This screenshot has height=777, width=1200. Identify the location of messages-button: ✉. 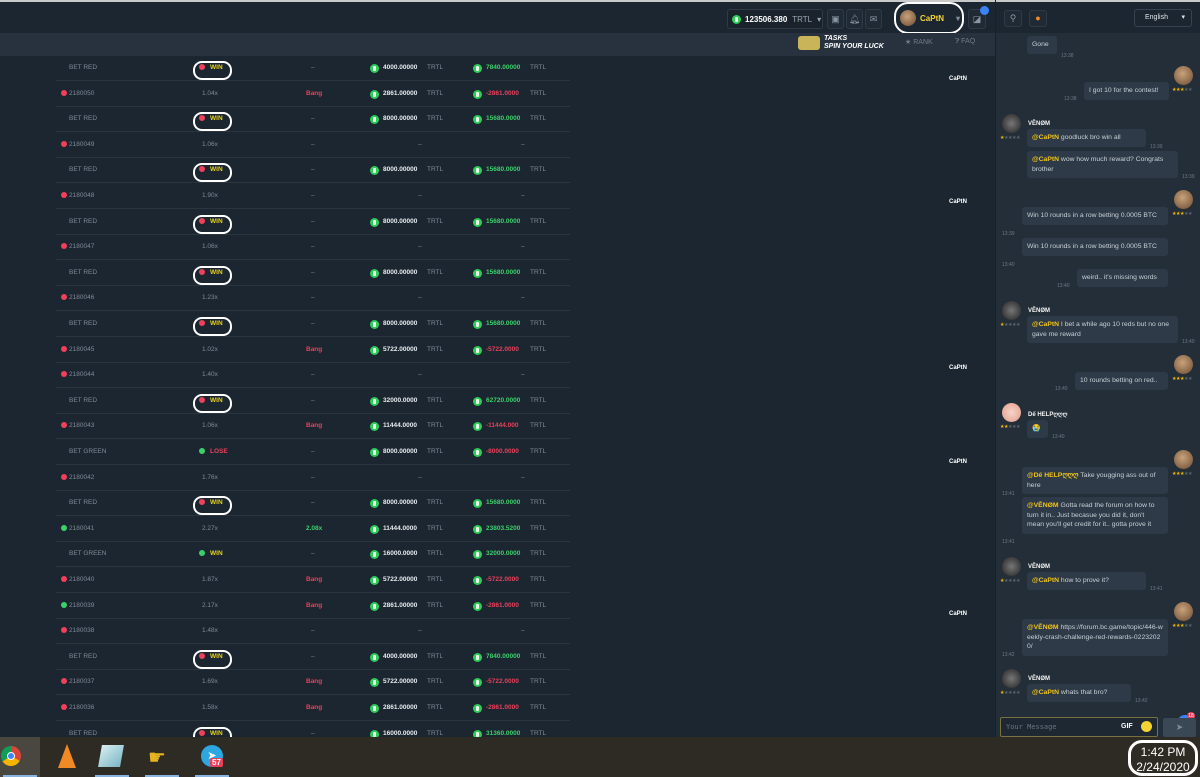
(873, 19).